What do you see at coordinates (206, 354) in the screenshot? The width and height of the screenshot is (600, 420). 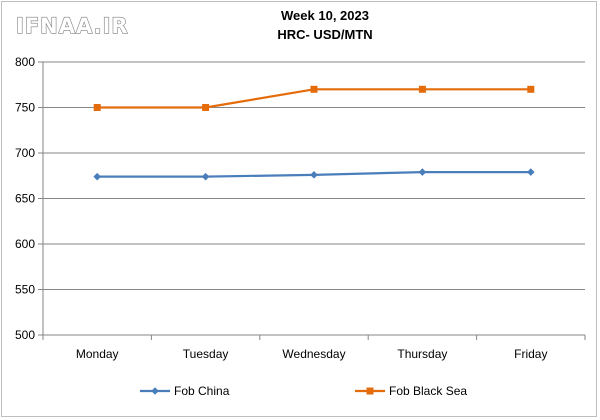 I see `x-tick-label: Tuesday` at bounding box center [206, 354].